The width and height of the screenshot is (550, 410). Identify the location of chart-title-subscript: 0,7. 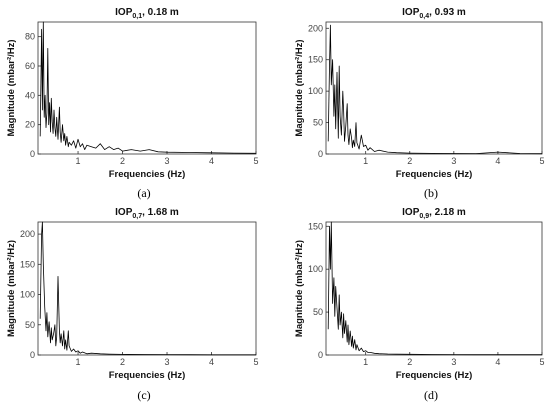
(137, 216).